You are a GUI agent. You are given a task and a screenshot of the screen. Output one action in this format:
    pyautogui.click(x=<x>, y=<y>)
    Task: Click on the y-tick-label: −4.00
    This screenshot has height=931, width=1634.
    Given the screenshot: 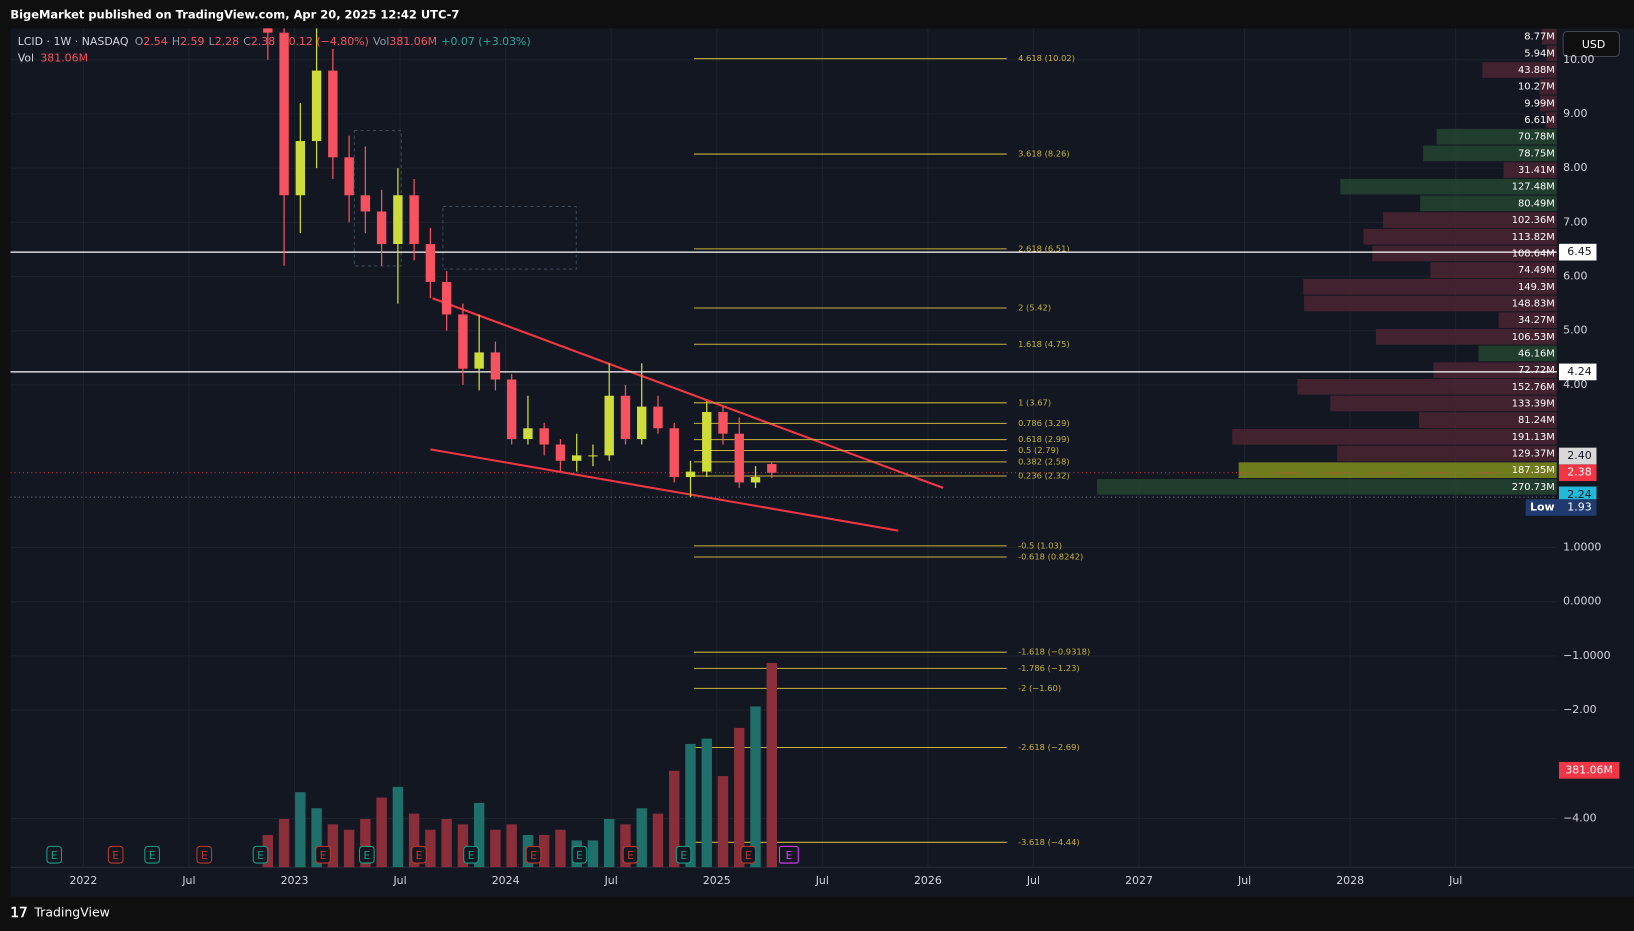 What is the action you would take?
    pyautogui.click(x=1580, y=817)
    